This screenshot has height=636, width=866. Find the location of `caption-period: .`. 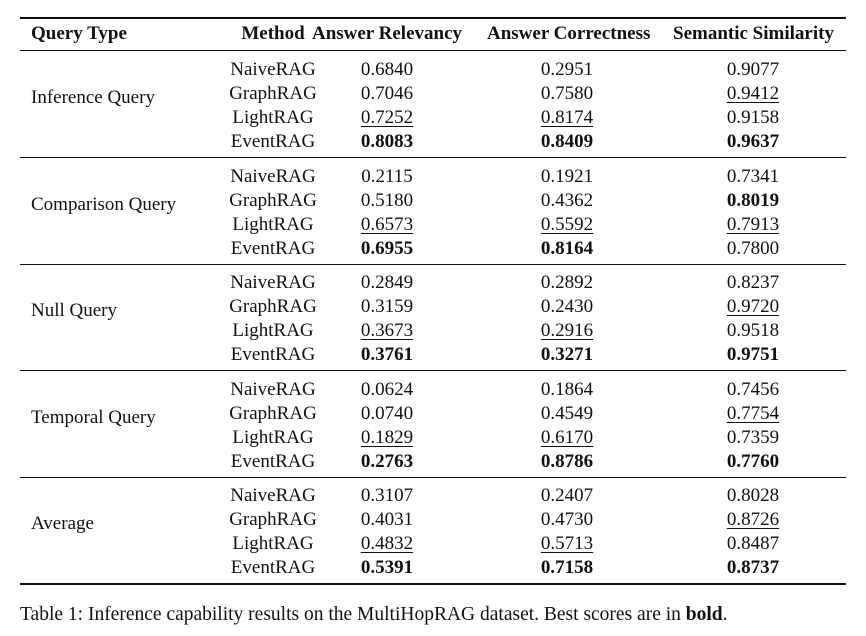

caption-period: . is located at coordinates (725, 614).